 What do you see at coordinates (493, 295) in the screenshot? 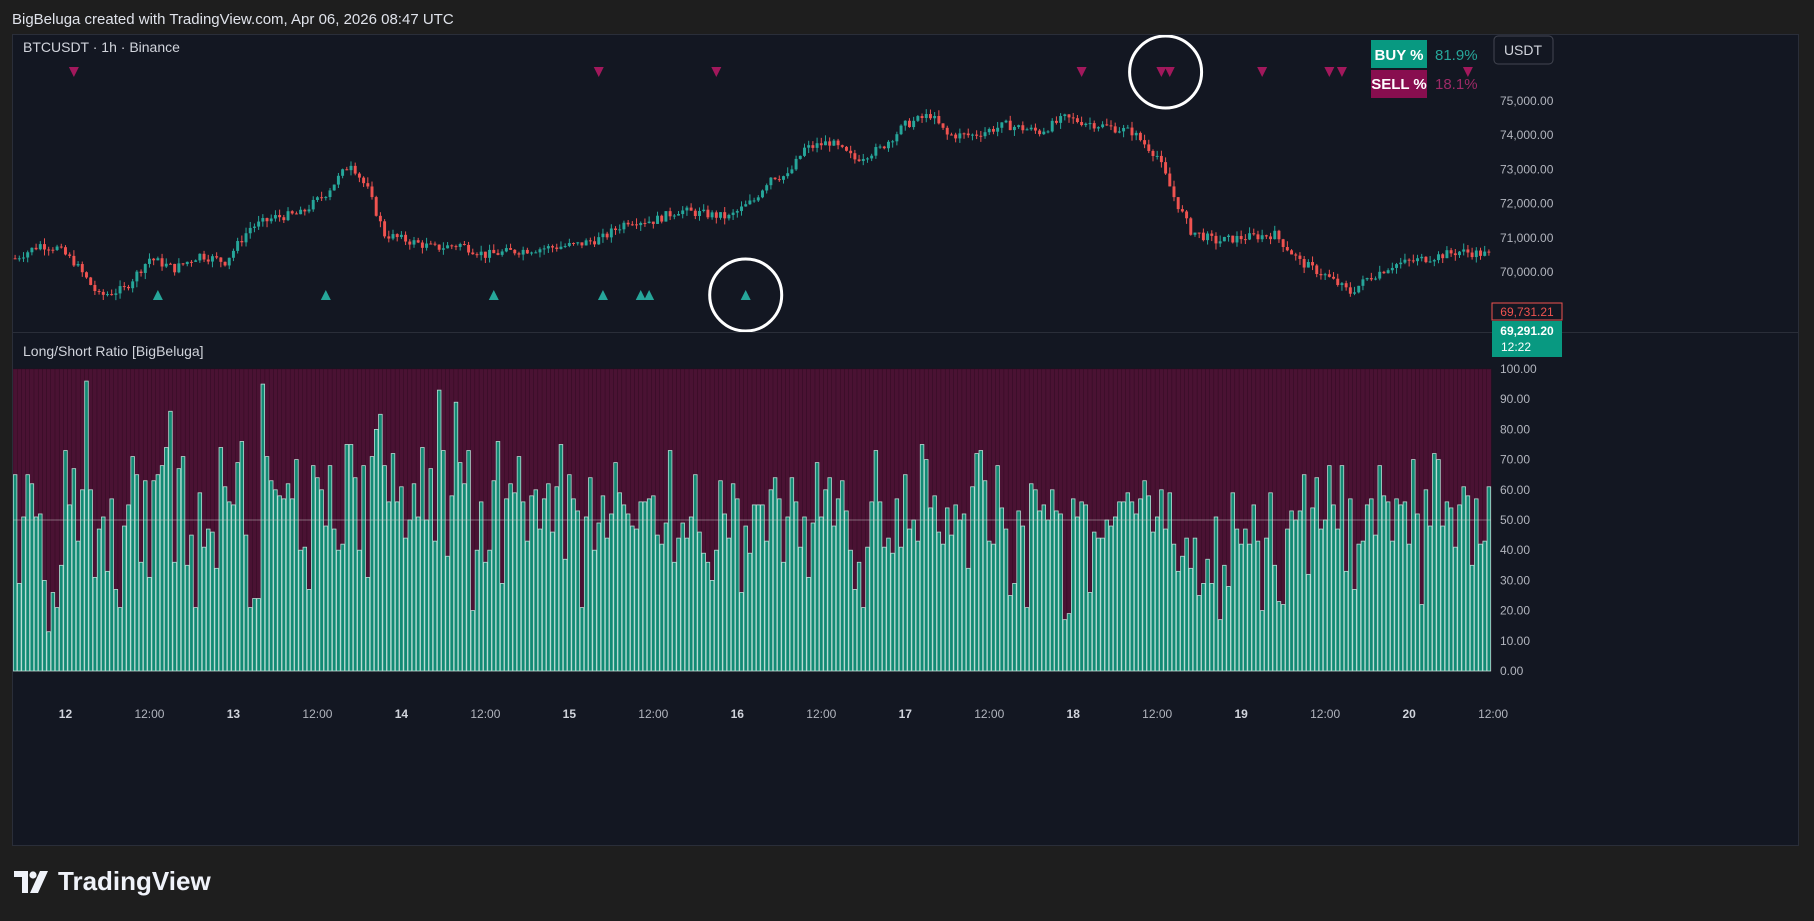
I see `buy-signal-marker` at bounding box center [493, 295].